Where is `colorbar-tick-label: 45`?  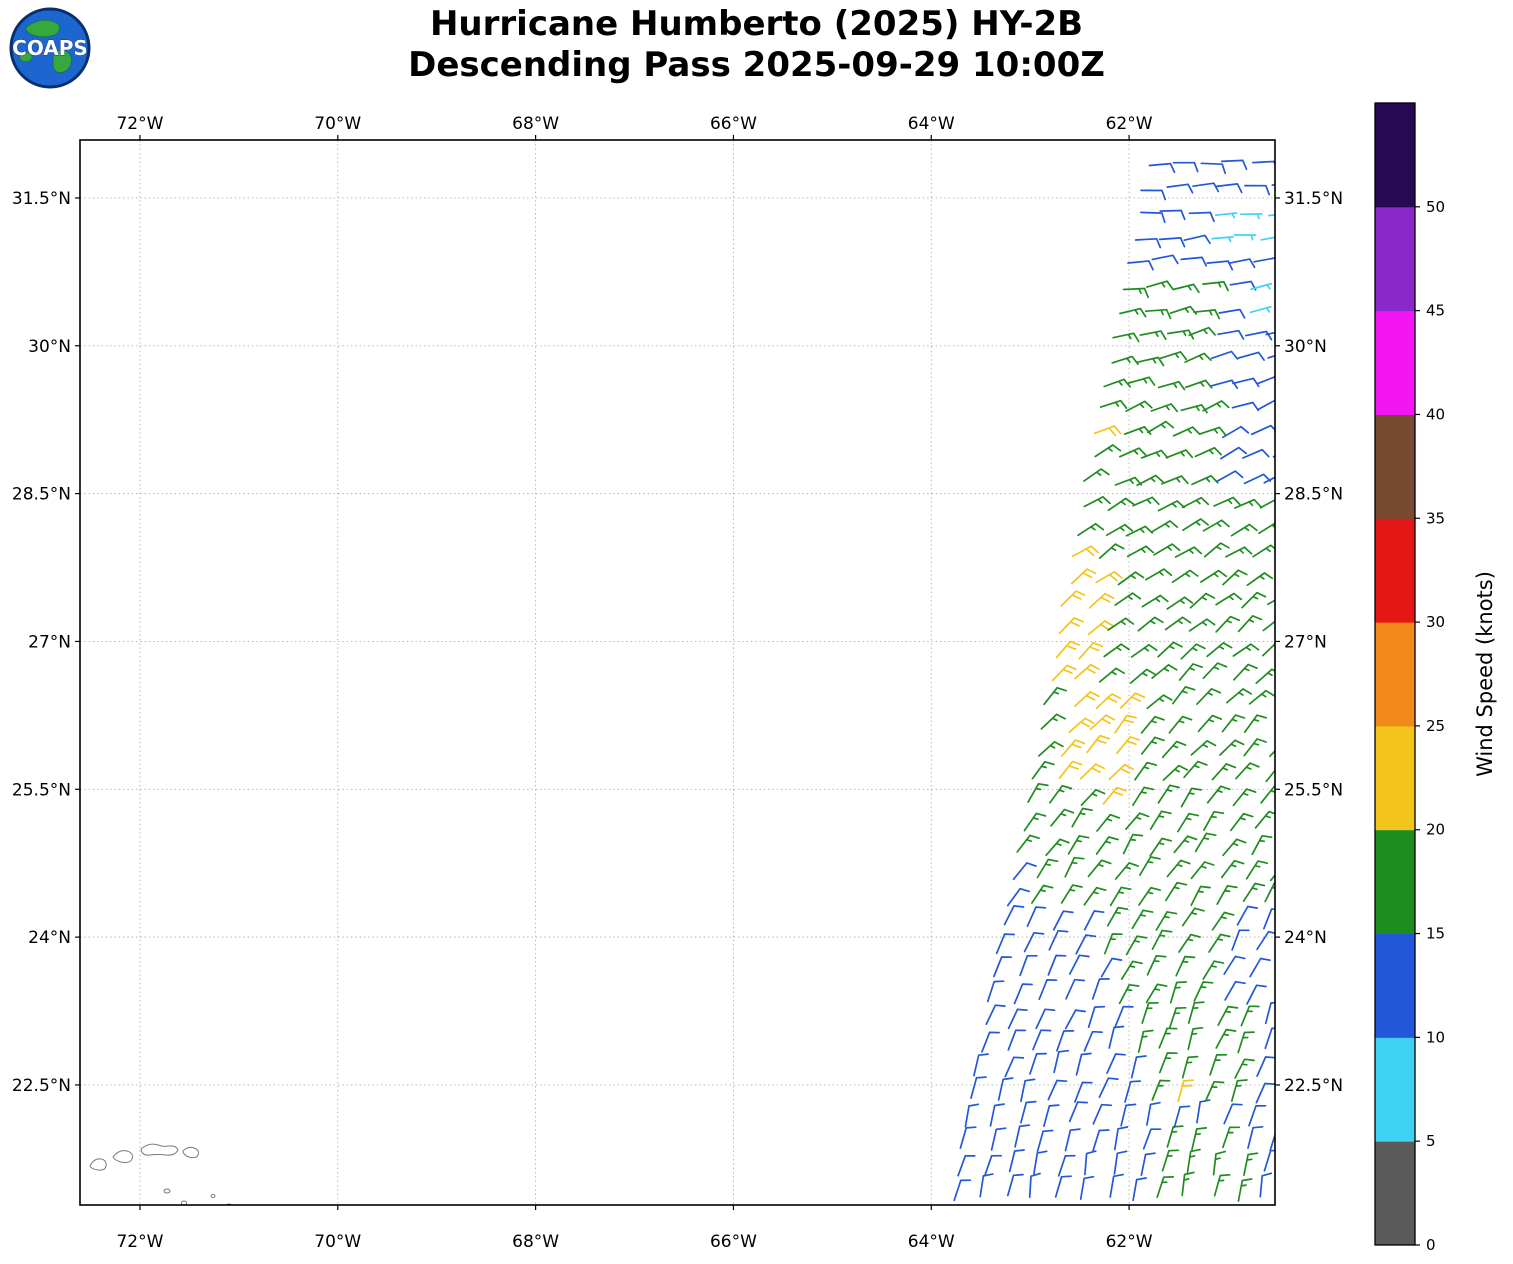 colorbar-tick-label: 45 is located at coordinates (1435, 311).